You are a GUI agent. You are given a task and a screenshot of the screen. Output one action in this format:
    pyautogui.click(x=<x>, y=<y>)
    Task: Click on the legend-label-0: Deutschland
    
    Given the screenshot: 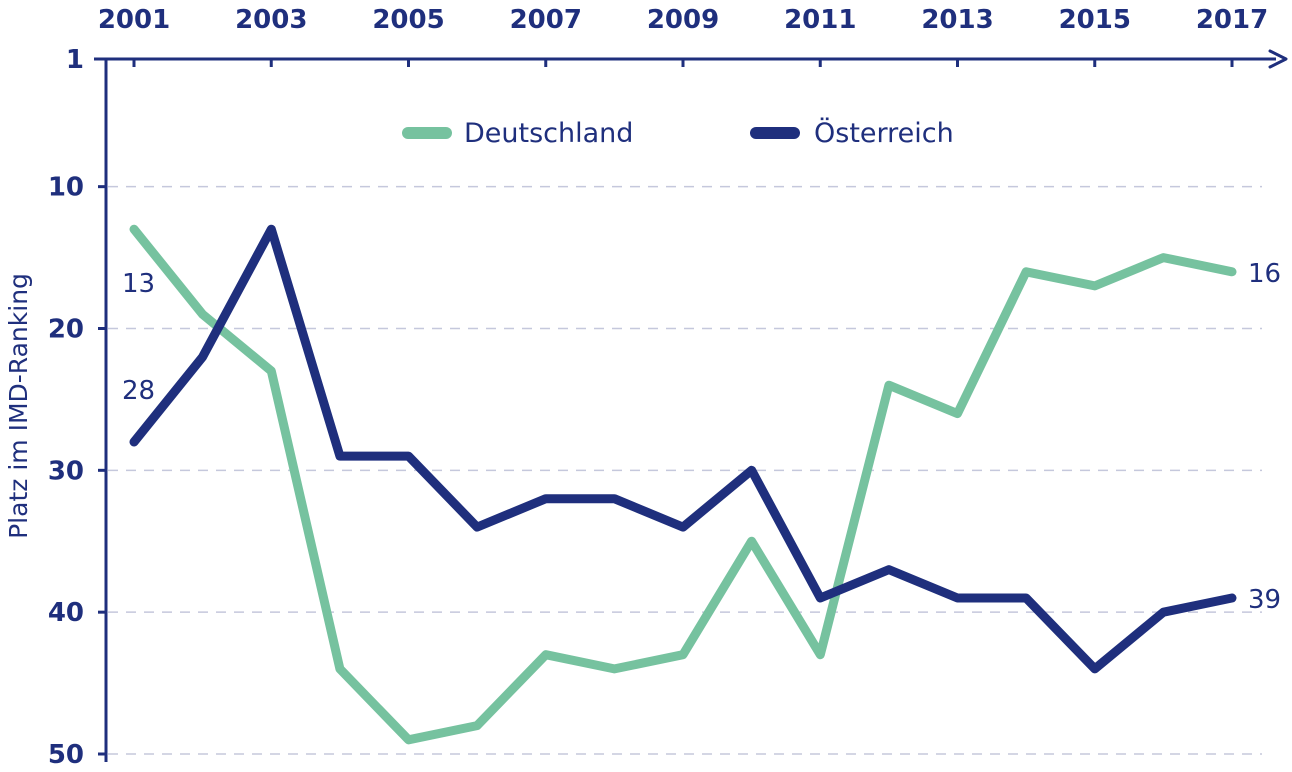 What is the action you would take?
    pyautogui.click(x=548, y=133)
    